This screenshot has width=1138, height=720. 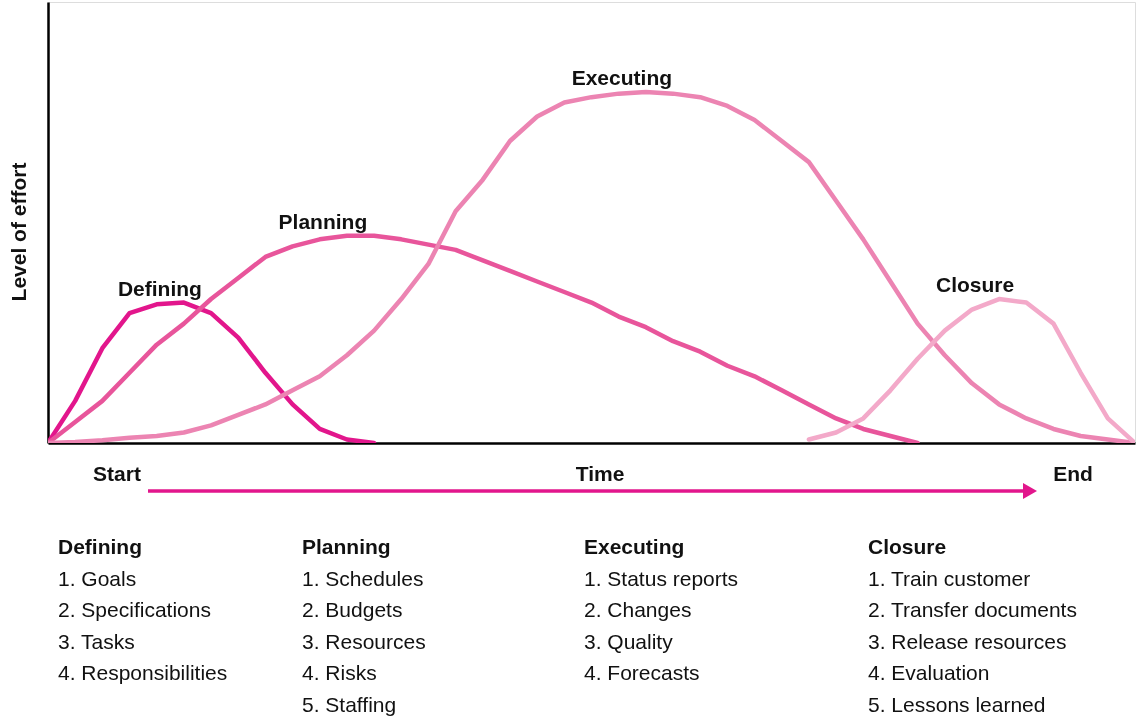 I want to click on series-label: Closure, so click(x=975, y=285).